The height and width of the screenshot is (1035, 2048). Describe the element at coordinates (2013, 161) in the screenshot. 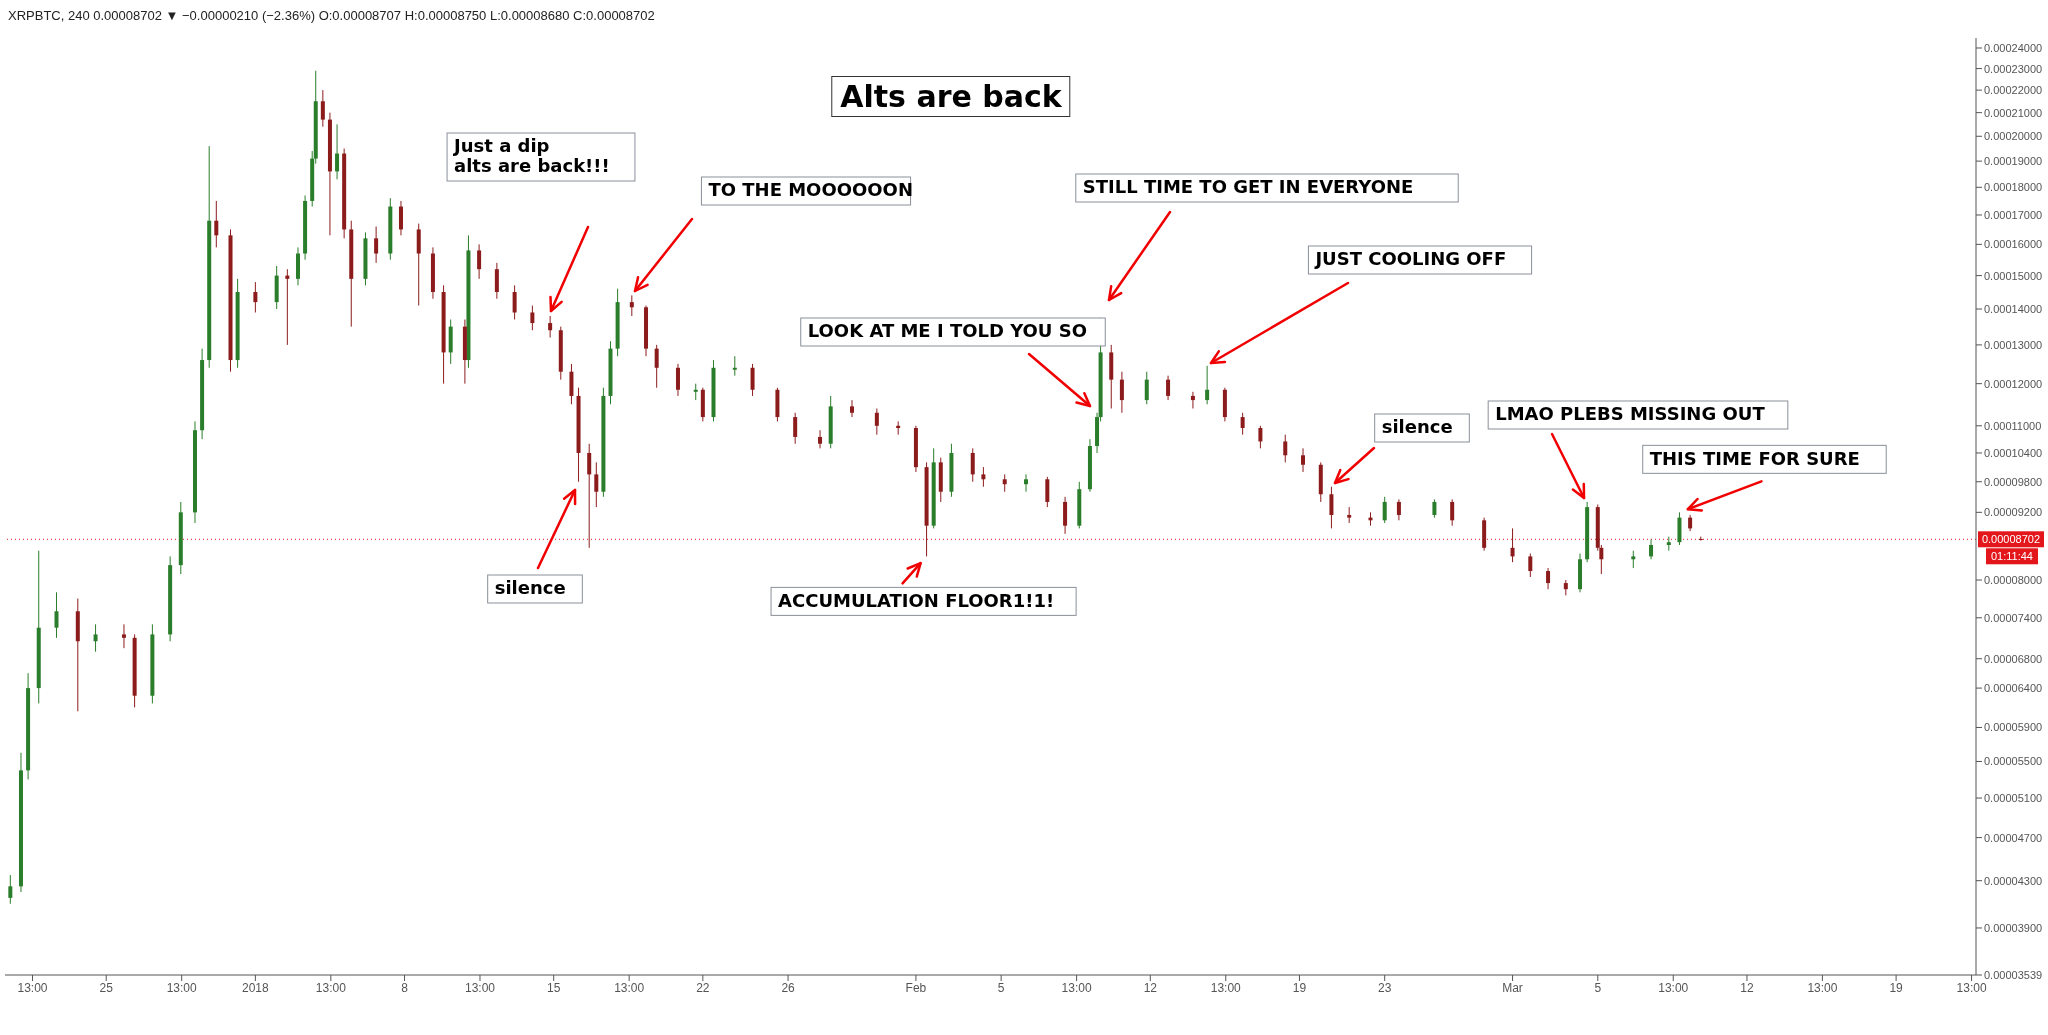

I see `y-tick-label: 0.00019000` at that location.